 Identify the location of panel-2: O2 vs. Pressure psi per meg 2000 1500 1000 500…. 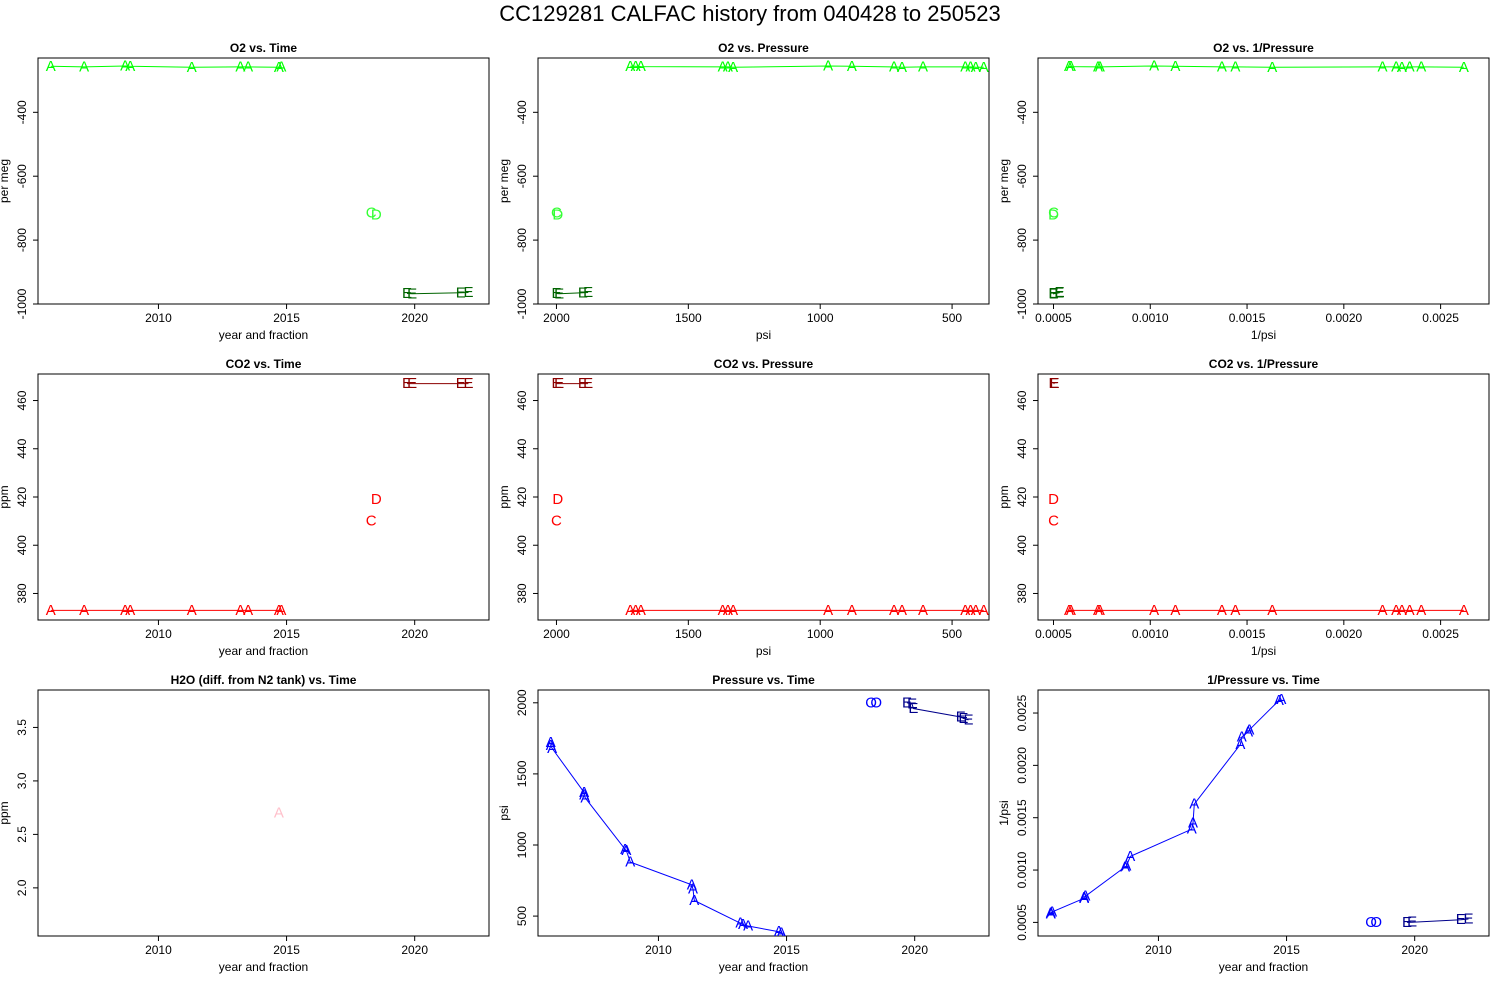
(743, 191).